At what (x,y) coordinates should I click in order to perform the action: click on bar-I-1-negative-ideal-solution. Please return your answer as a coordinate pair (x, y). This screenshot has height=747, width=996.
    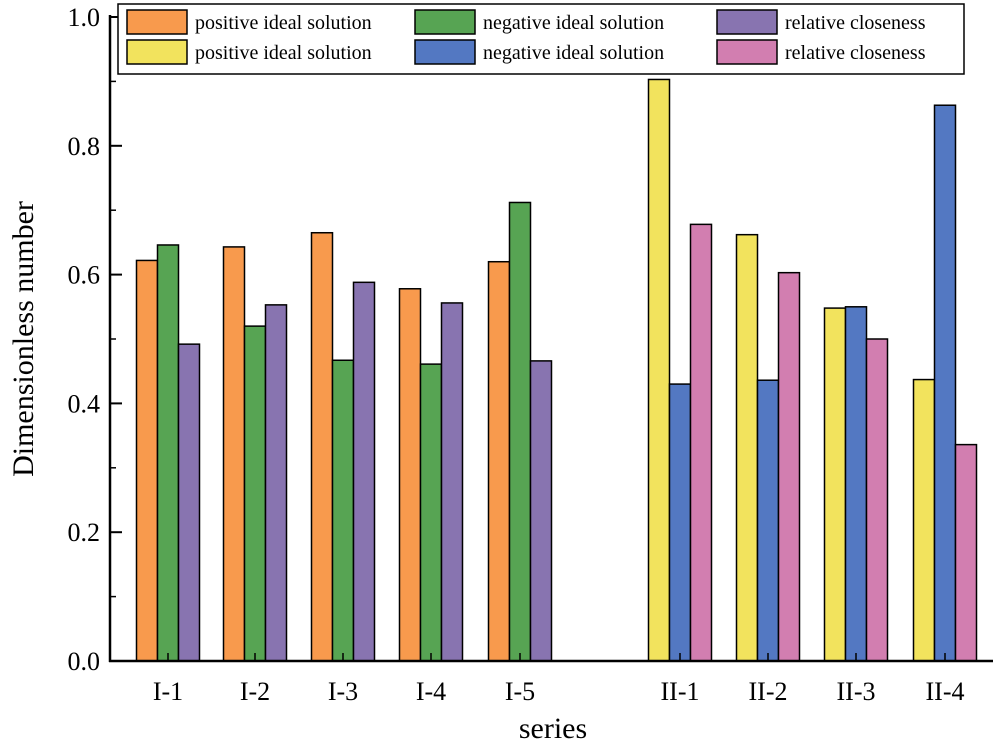
    Looking at the image, I should click on (168, 453).